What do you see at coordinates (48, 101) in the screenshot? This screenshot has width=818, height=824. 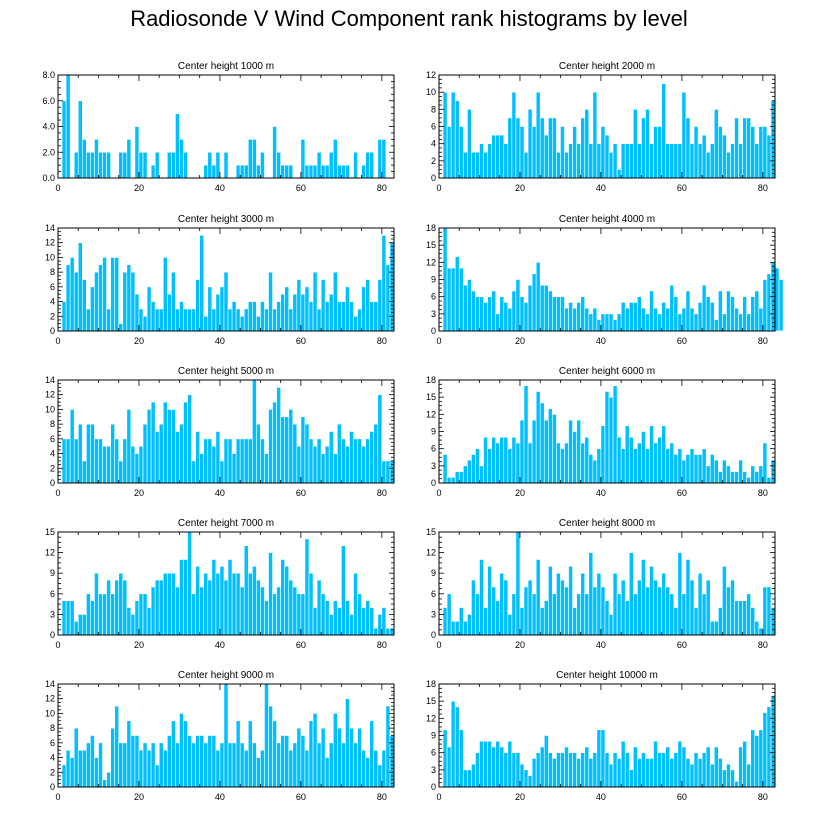 I see `y-tick-label: 6.0` at bounding box center [48, 101].